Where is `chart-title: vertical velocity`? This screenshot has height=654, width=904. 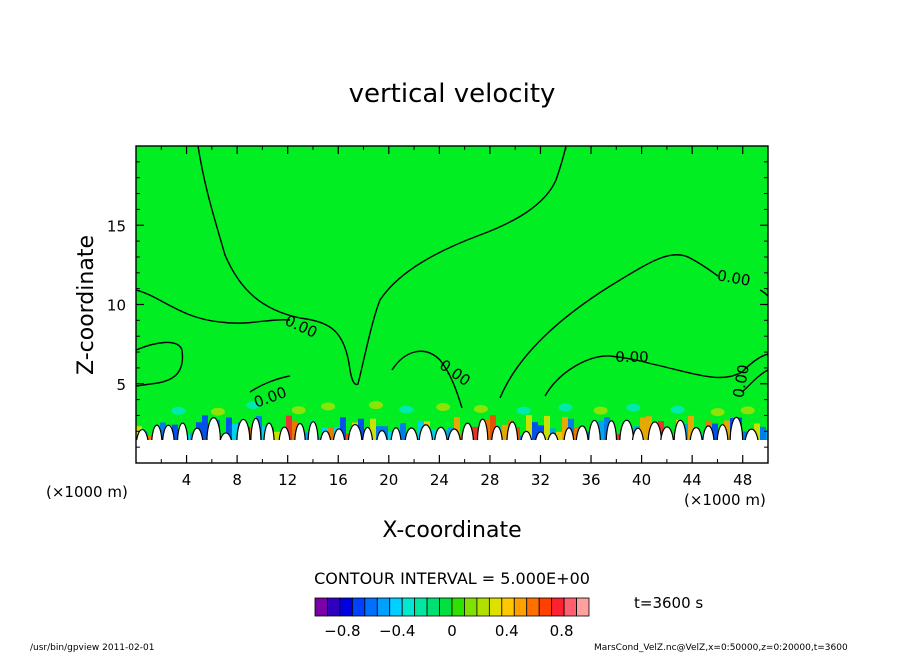
chart-title: vertical velocity is located at coordinates (452, 94).